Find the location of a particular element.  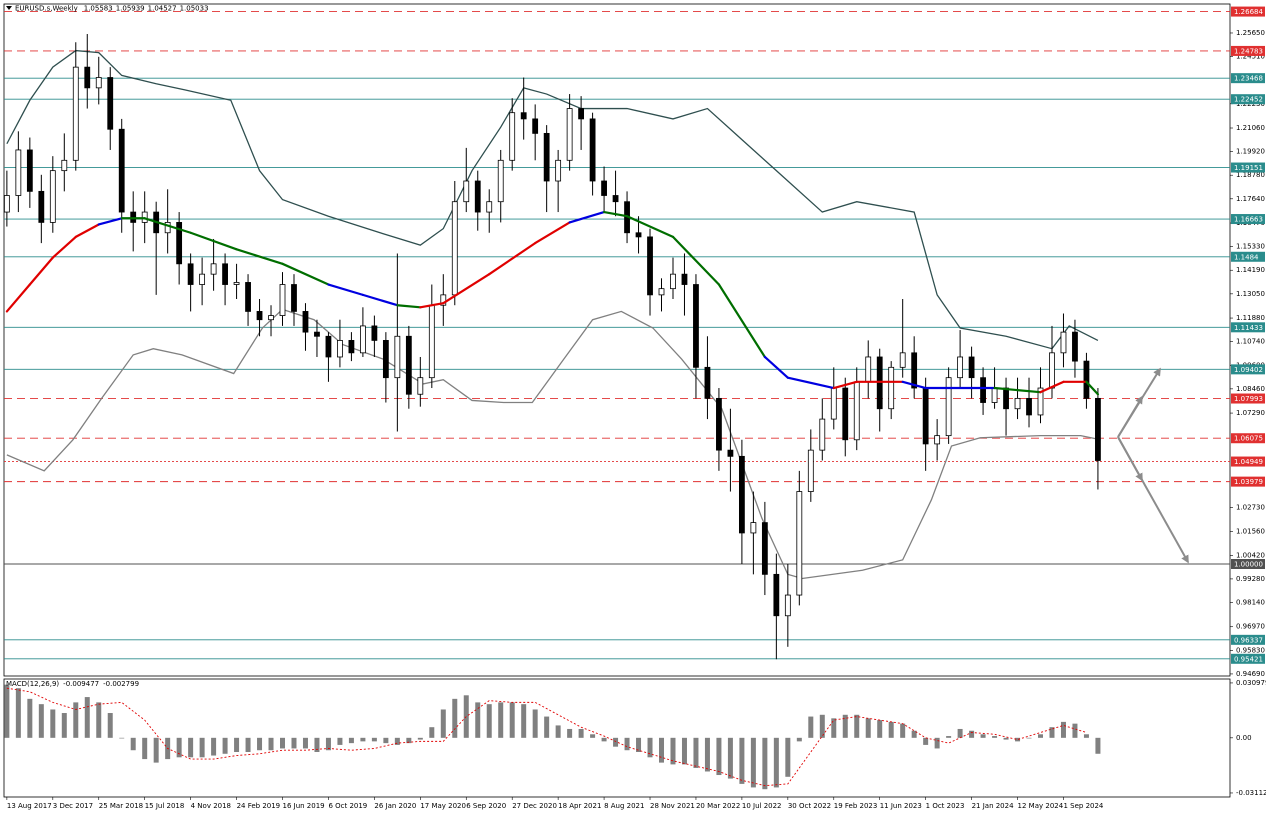

level-label: 0.95421 is located at coordinates (1248, 659).